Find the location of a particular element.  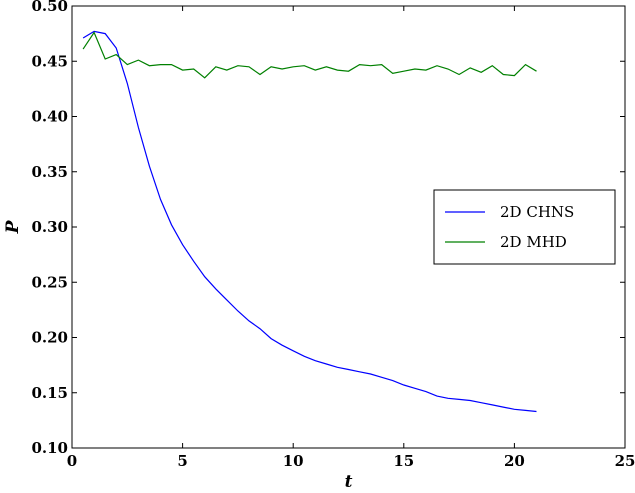

legend-label-mhd: 2D MHD is located at coordinates (533, 242).